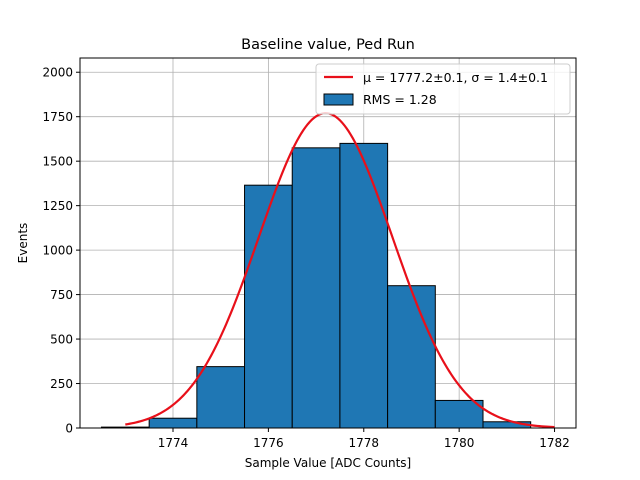  I want to click on x-tick-label: 1782, so click(554, 443).